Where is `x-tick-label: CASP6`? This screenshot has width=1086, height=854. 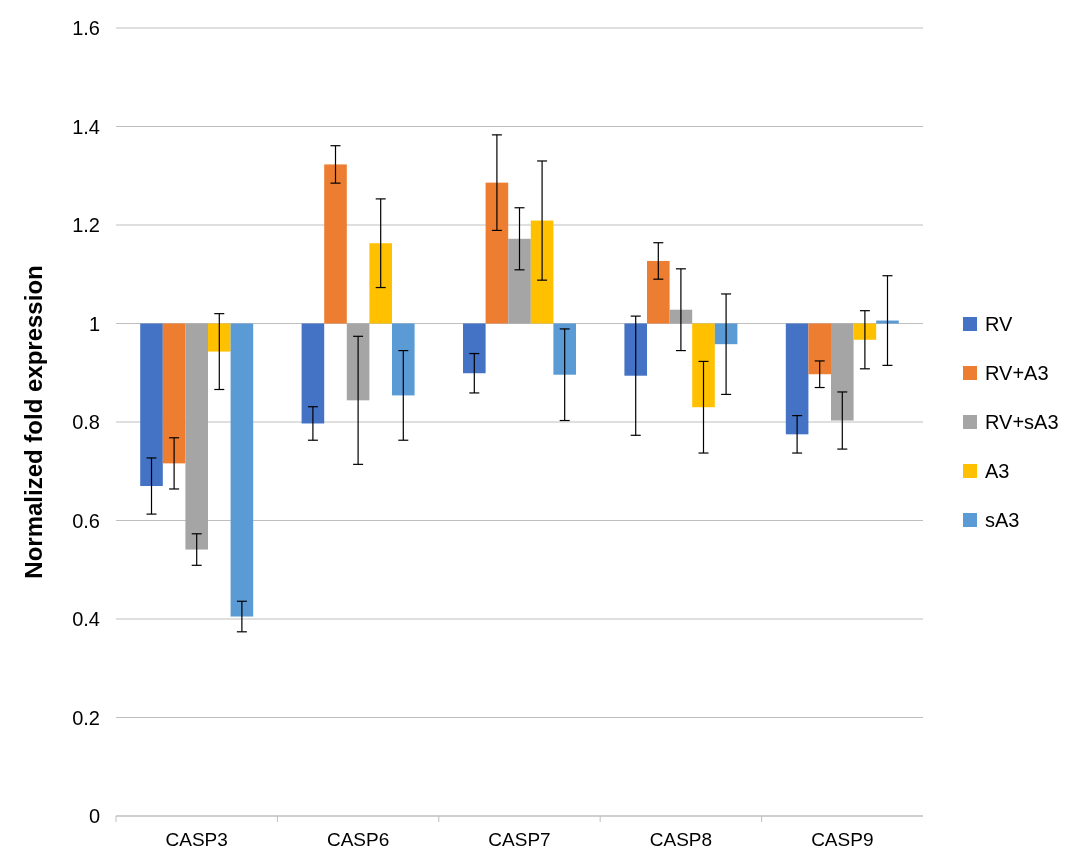
x-tick-label: CASP6 is located at coordinates (358, 839).